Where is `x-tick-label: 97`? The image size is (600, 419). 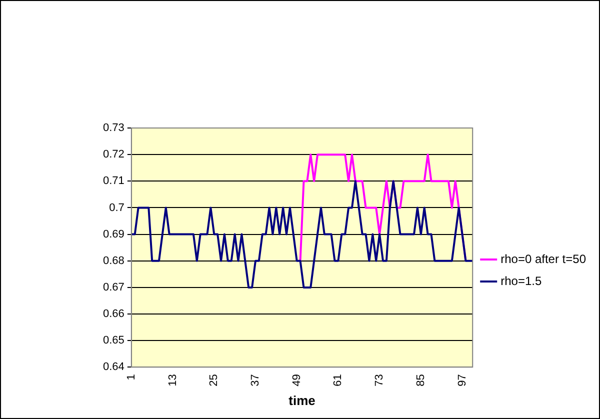 x-tick-label: 97 is located at coordinates (462, 380).